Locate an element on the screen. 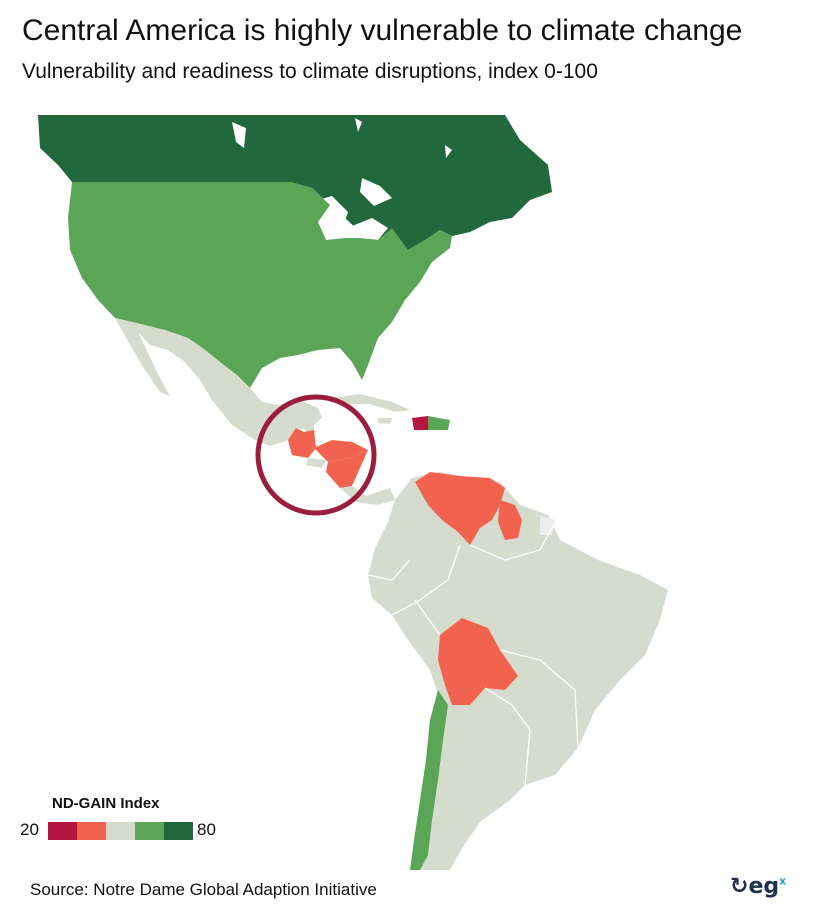  legend-min-label: 20 is located at coordinates (29, 829).